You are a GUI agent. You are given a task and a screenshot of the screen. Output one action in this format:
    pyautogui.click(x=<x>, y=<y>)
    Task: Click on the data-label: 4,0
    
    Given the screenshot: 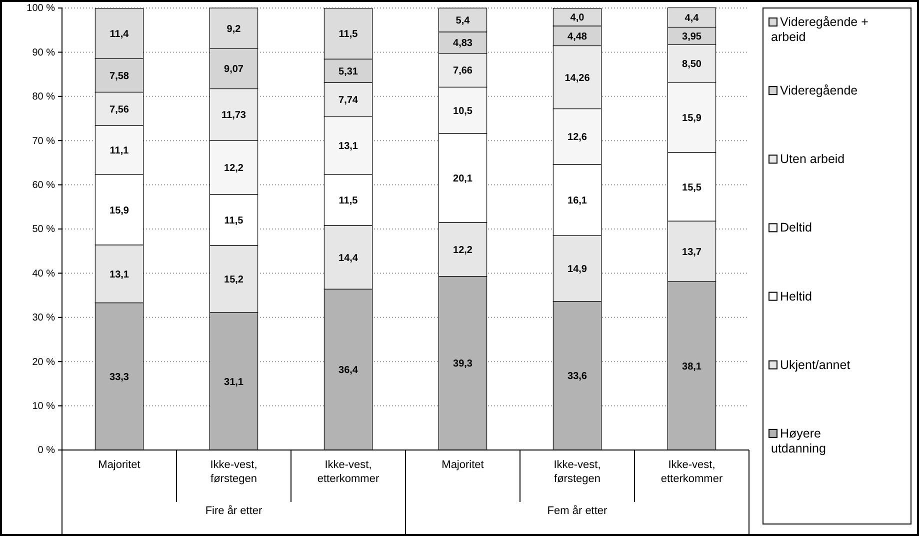 What is the action you would take?
    pyautogui.click(x=577, y=18)
    